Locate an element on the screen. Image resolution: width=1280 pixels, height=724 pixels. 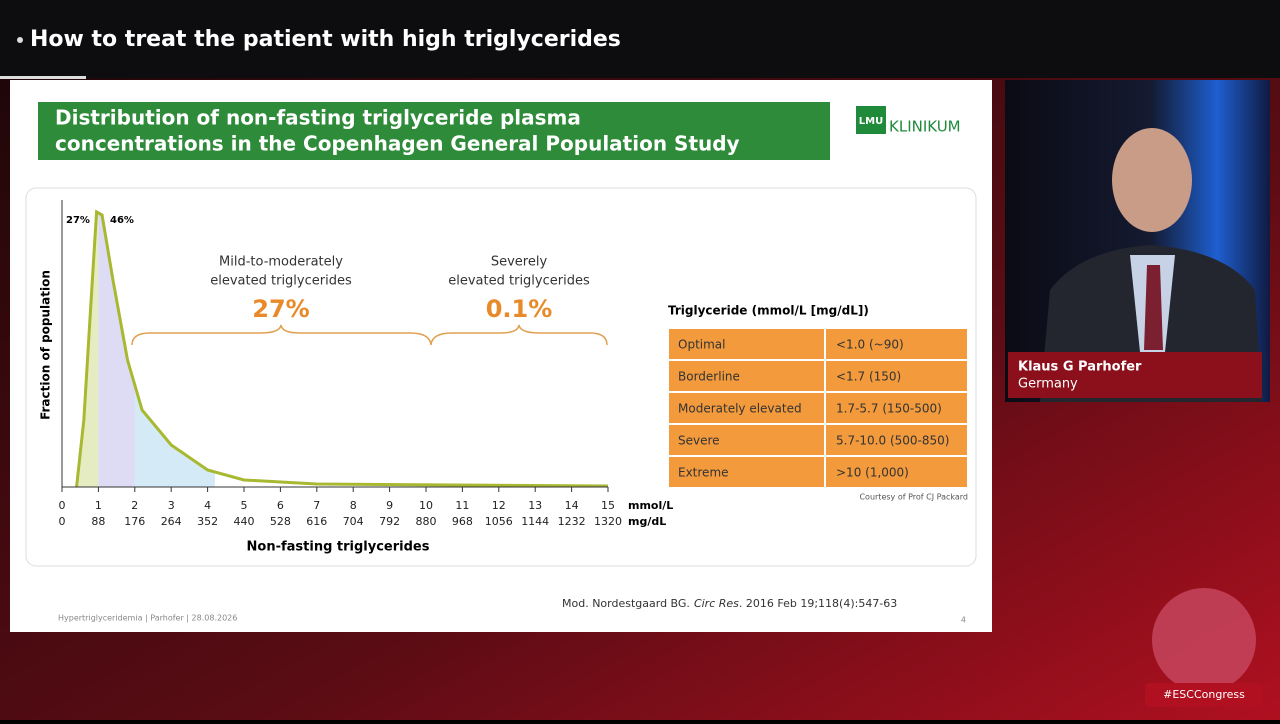
x-tick-label: 11 is located at coordinates (462, 505).